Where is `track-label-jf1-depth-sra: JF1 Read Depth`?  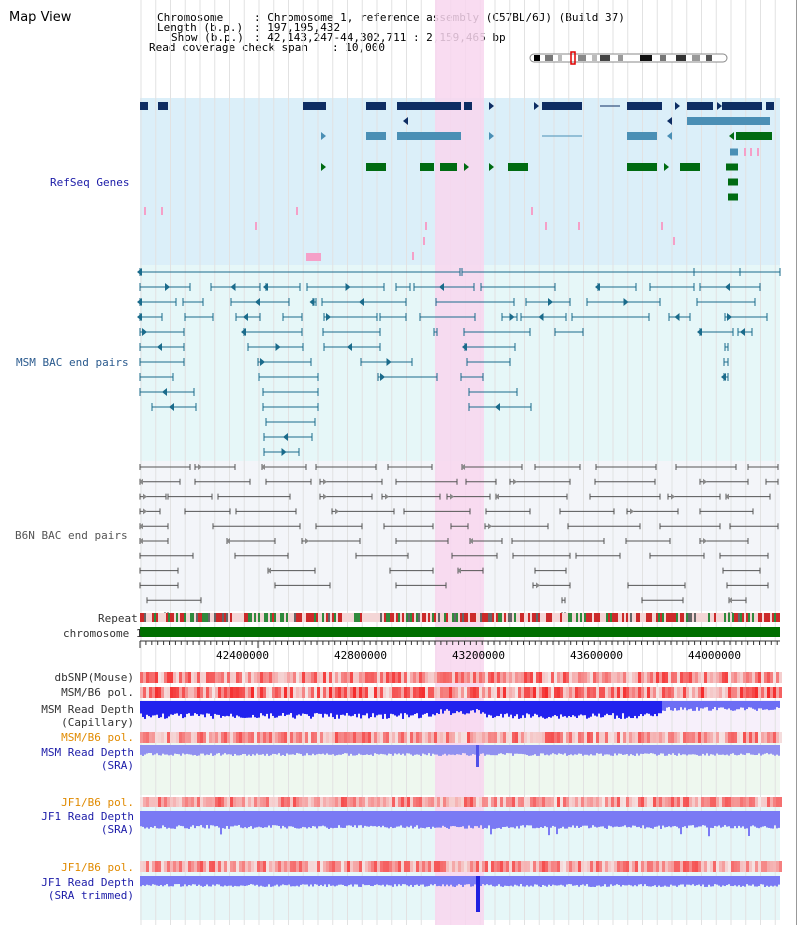 track-label-jf1-depth-sra: JF1 Read Depth is located at coordinates (87, 816).